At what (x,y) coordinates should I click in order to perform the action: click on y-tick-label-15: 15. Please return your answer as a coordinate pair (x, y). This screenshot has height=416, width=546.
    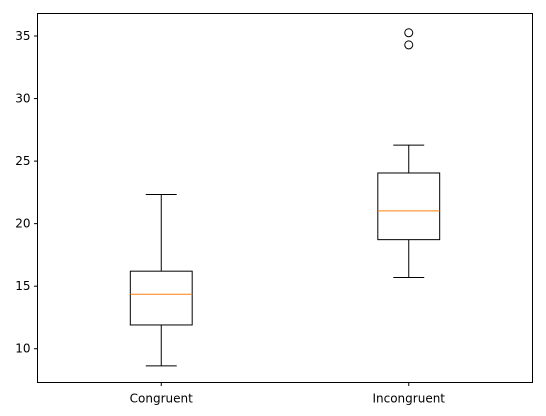
    Looking at the image, I should click on (22, 286).